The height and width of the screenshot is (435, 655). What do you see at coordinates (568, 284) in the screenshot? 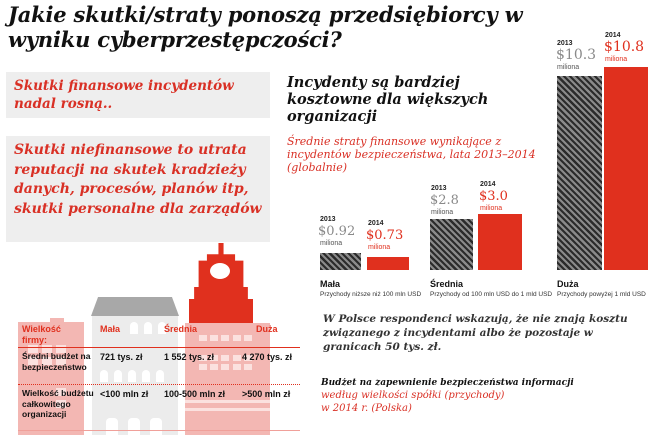
I see `category-label: Duża` at bounding box center [568, 284].